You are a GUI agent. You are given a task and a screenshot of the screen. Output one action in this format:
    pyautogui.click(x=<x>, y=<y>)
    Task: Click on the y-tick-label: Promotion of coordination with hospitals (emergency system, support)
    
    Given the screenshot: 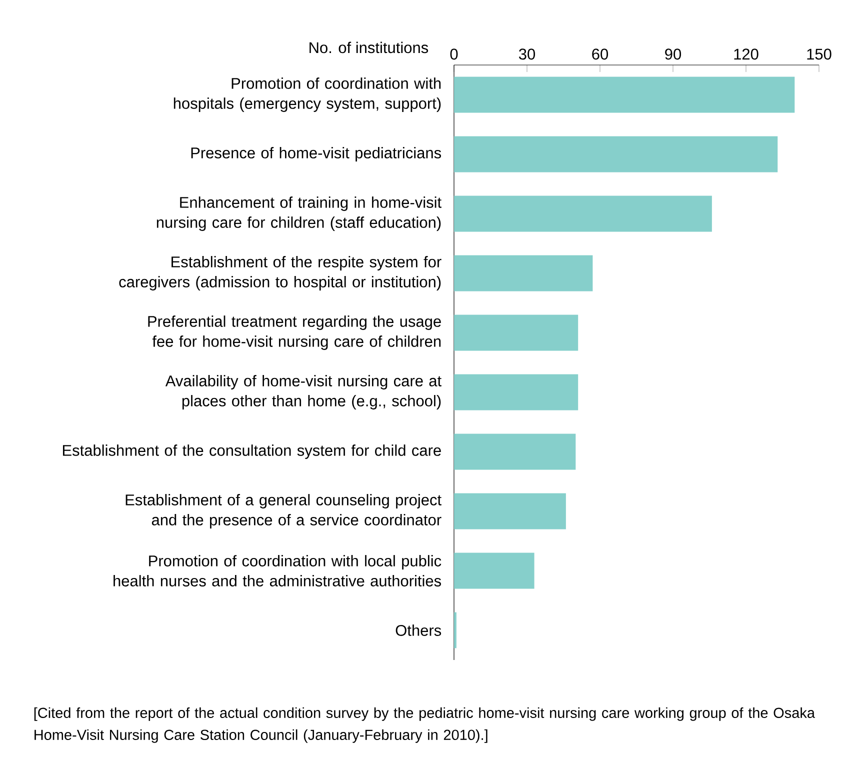 What is the action you would take?
    pyautogui.click(x=307, y=95)
    